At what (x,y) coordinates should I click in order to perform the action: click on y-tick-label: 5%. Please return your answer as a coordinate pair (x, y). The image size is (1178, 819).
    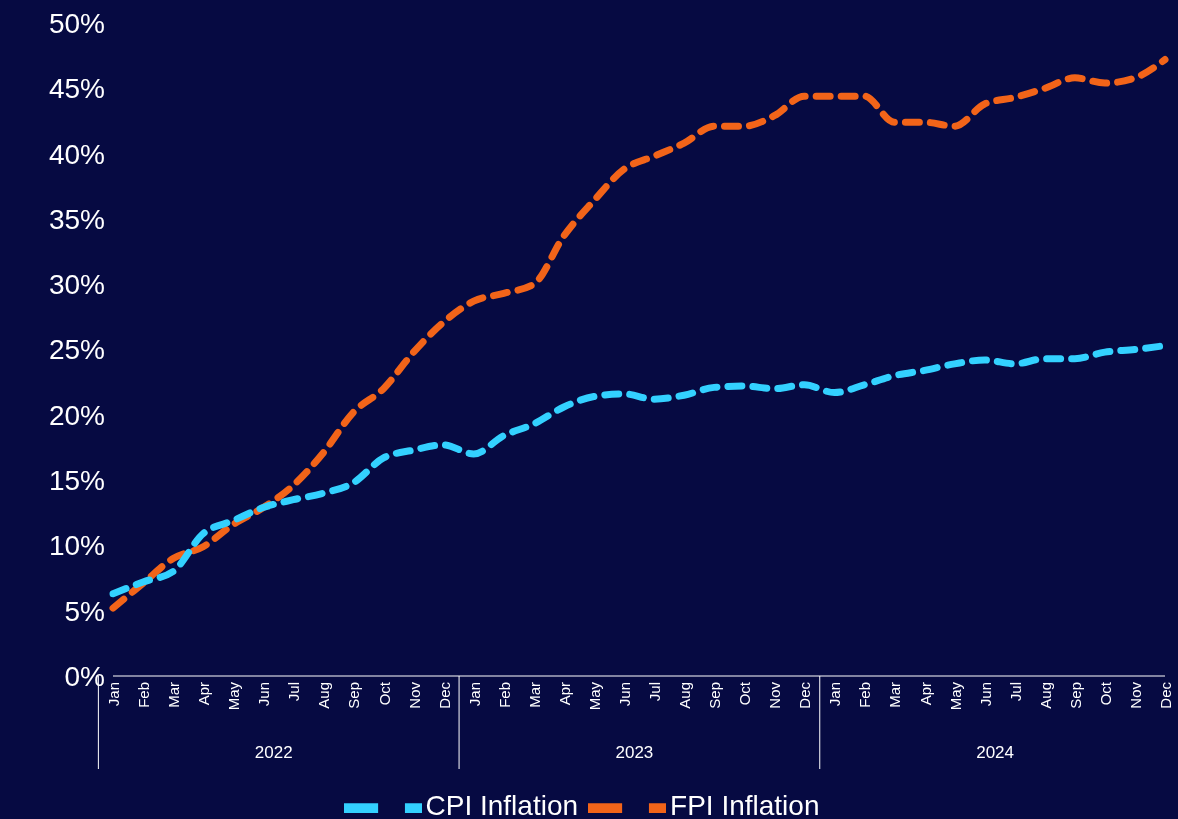
    Looking at the image, I should click on (84, 611).